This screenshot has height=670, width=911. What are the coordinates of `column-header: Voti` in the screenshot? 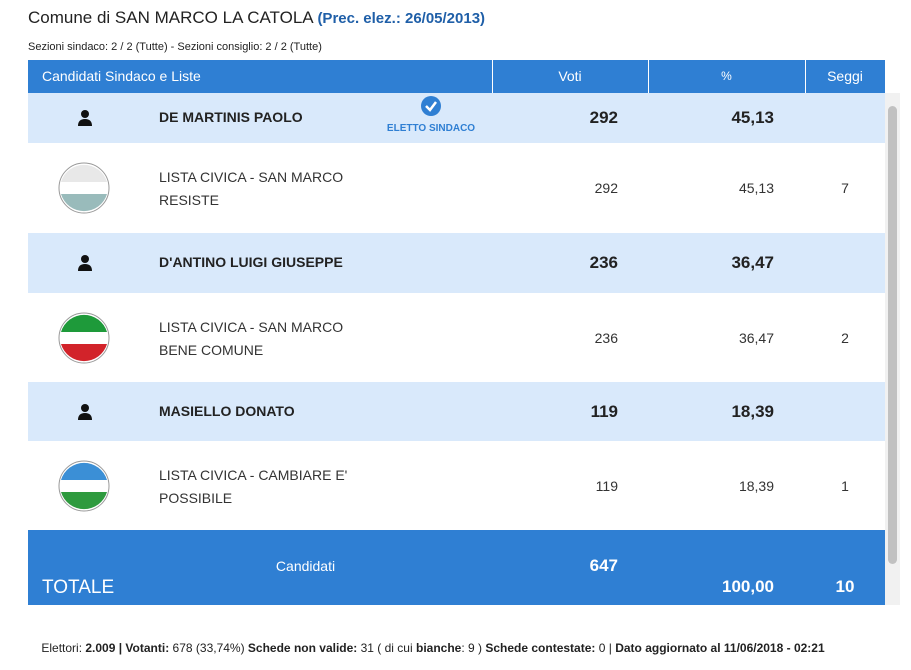 It's located at (570, 76).